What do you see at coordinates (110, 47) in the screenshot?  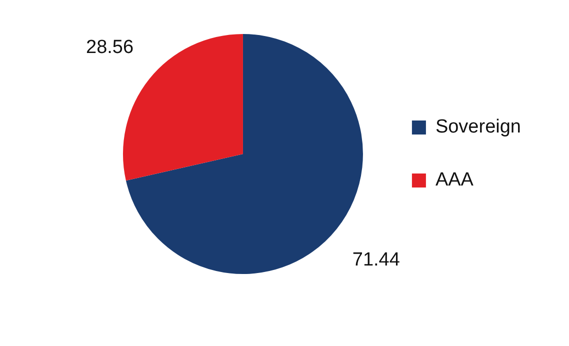 I see `data-label: 28.56` at bounding box center [110, 47].